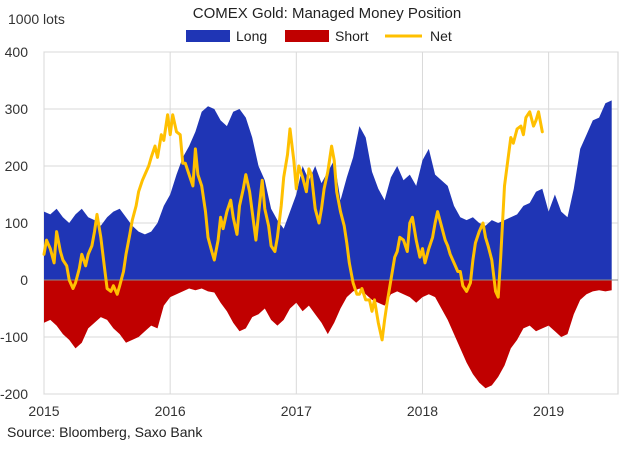 The width and height of the screenshot is (629, 449). What do you see at coordinates (548, 411) in the screenshot?
I see `x-tick-label: 2019` at bounding box center [548, 411].